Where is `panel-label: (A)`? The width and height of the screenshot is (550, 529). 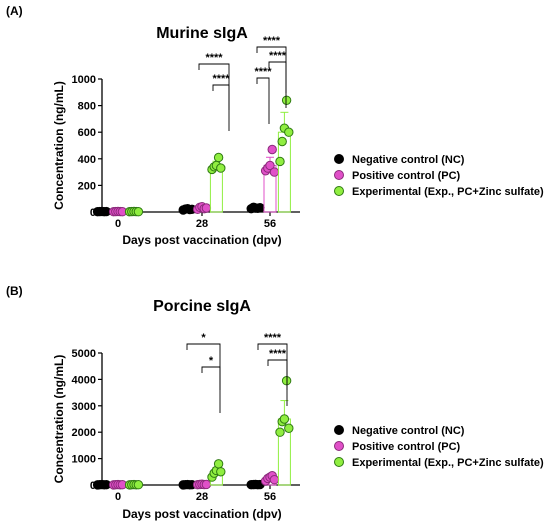
panel-label: (A) is located at coordinates (14, 11).